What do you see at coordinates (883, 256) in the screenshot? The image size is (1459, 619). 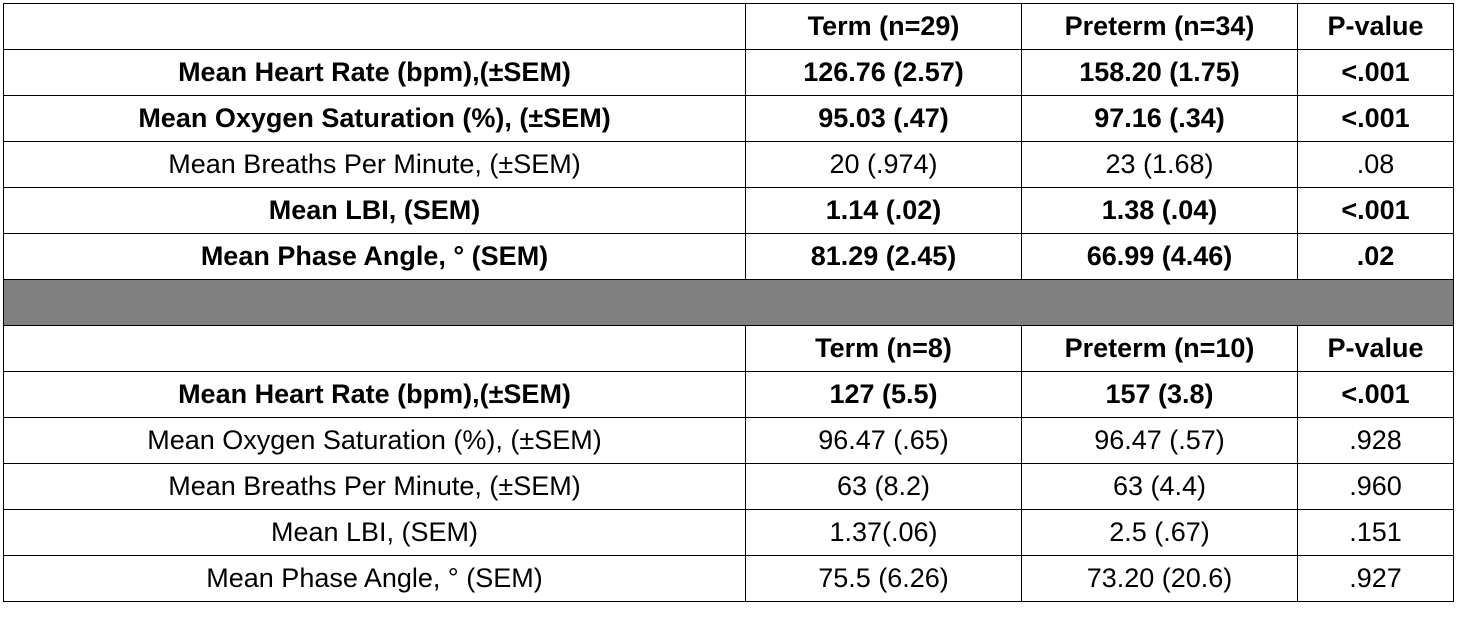 I see `value-cell: 81.29 (2.45)` at bounding box center [883, 256].